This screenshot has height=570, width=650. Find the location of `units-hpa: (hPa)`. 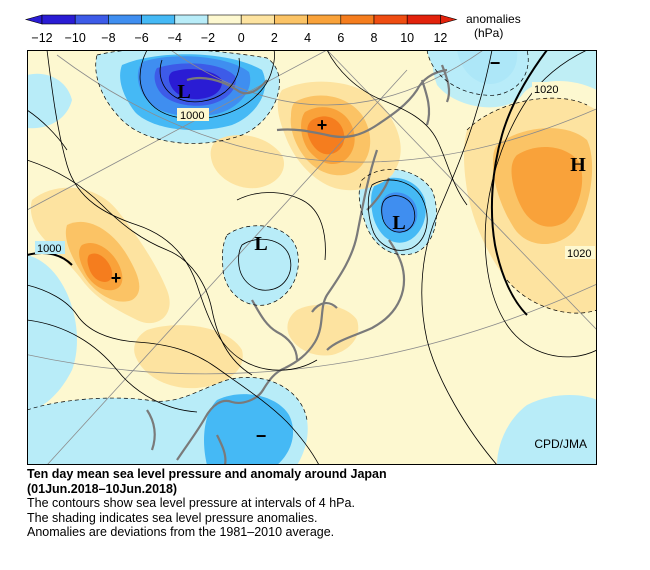

units-hpa: (hPa) is located at coordinates (489, 33).